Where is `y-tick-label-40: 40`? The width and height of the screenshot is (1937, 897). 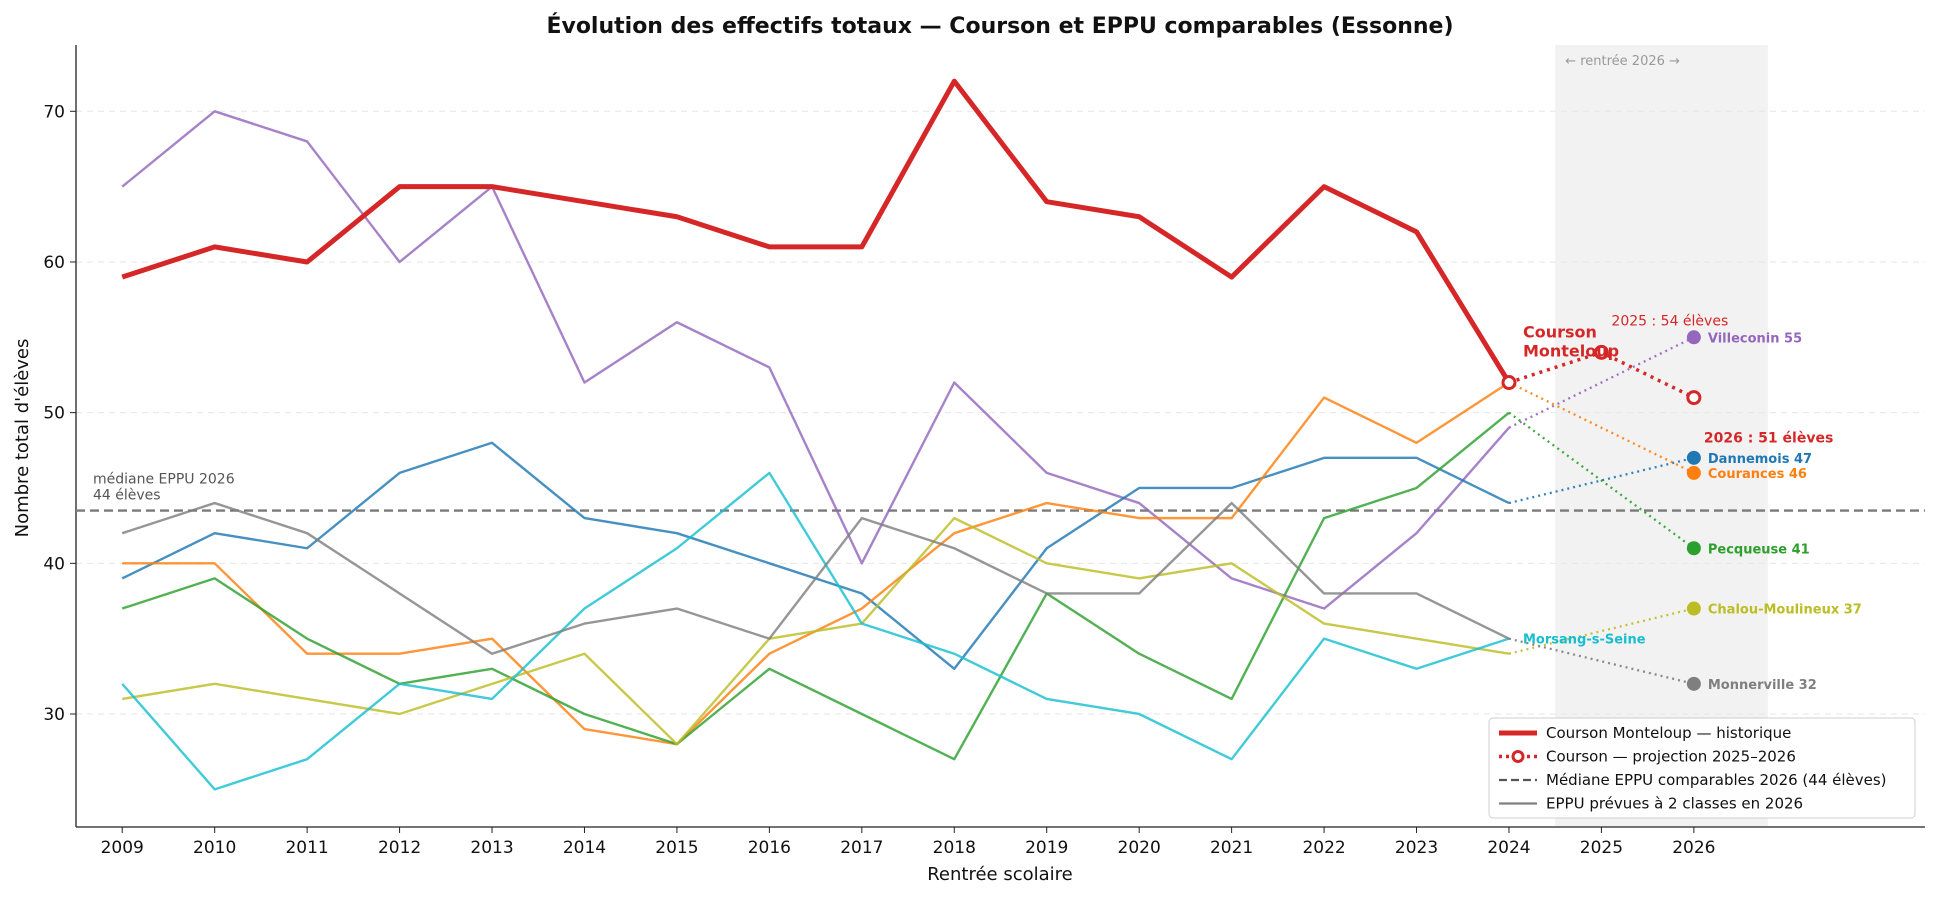 y-tick-label-40: 40 is located at coordinates (54, 564).